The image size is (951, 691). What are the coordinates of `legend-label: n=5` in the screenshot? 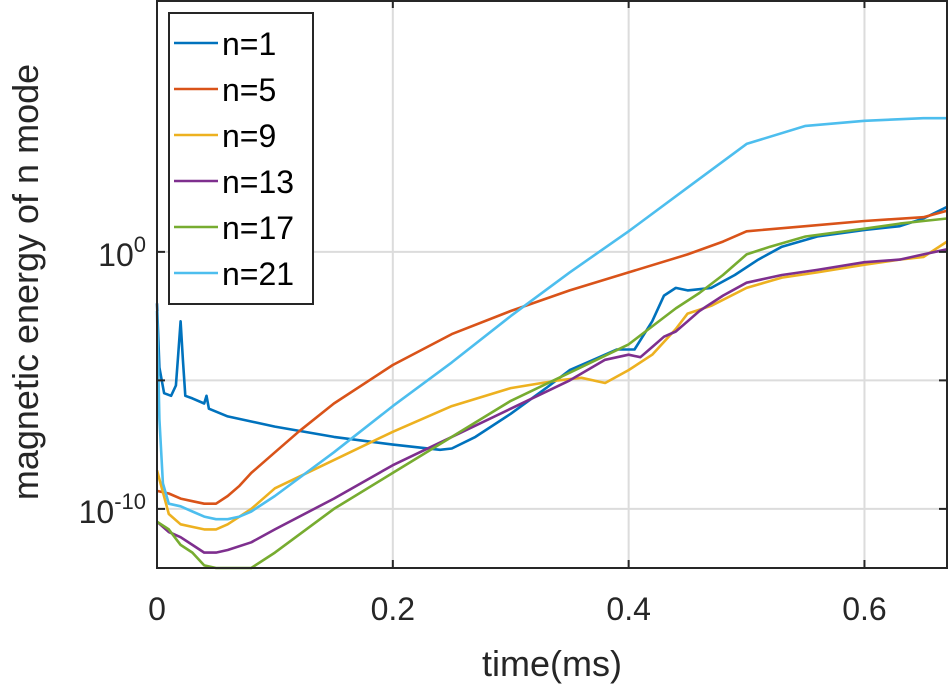 It's located at (249, 90).